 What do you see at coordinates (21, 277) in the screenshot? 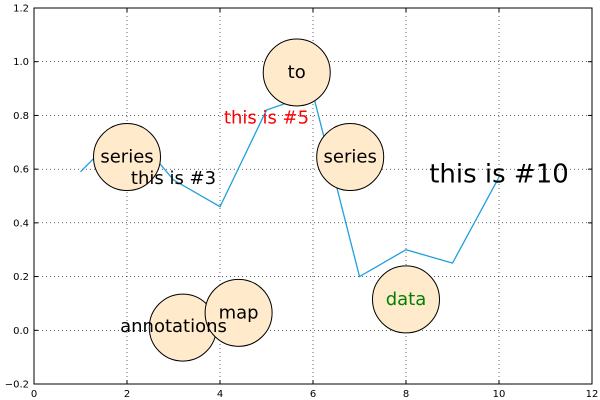
I see `y-tick-label: 0.2` at bounding box center [21, 277].